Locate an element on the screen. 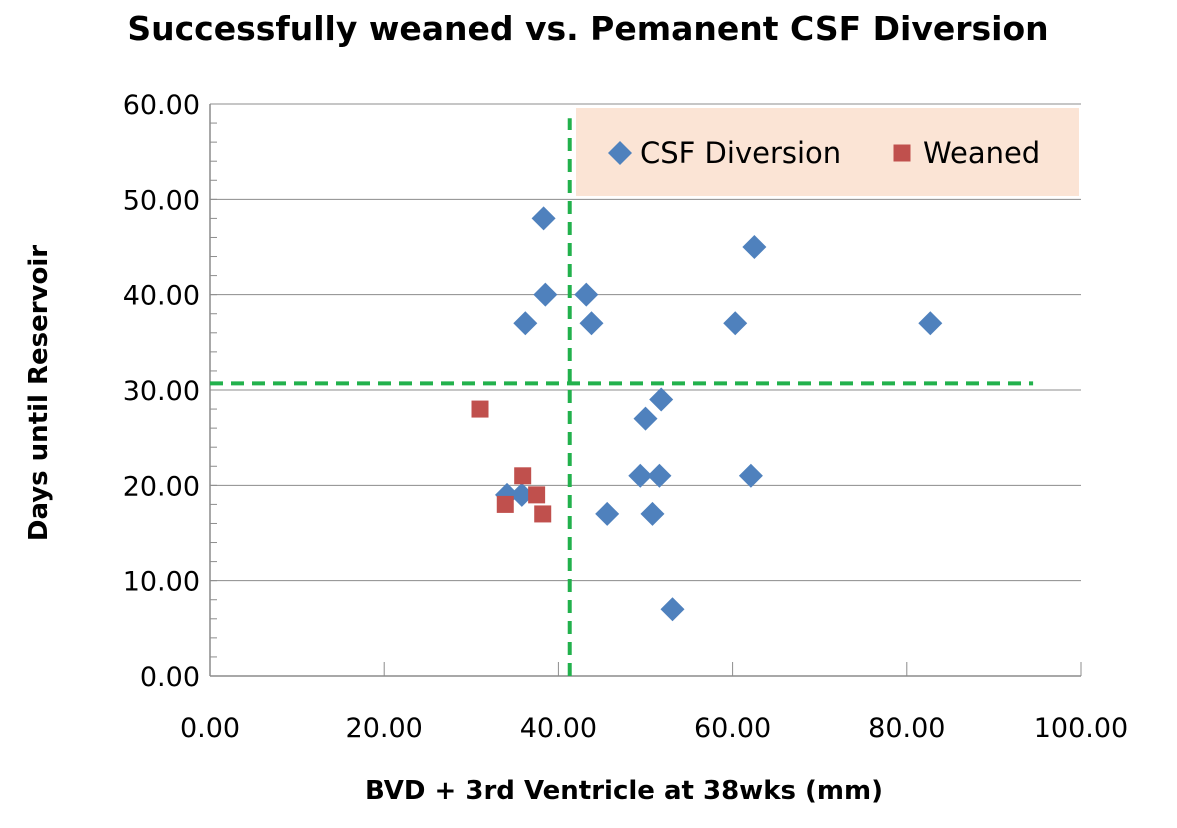  y-tick-label: 40.00 is located at coordinates (161, 296).